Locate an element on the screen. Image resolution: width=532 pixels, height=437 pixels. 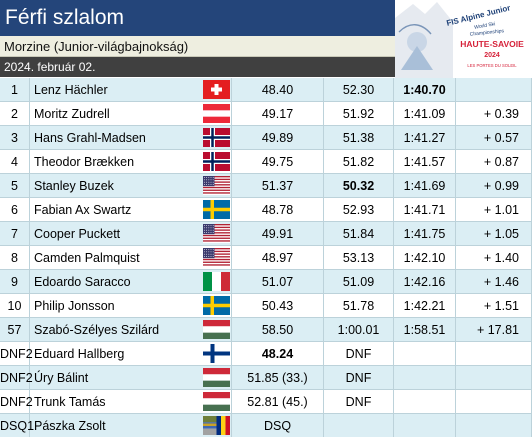
run1-time: 51.37 is located at coordinates (278, 186).